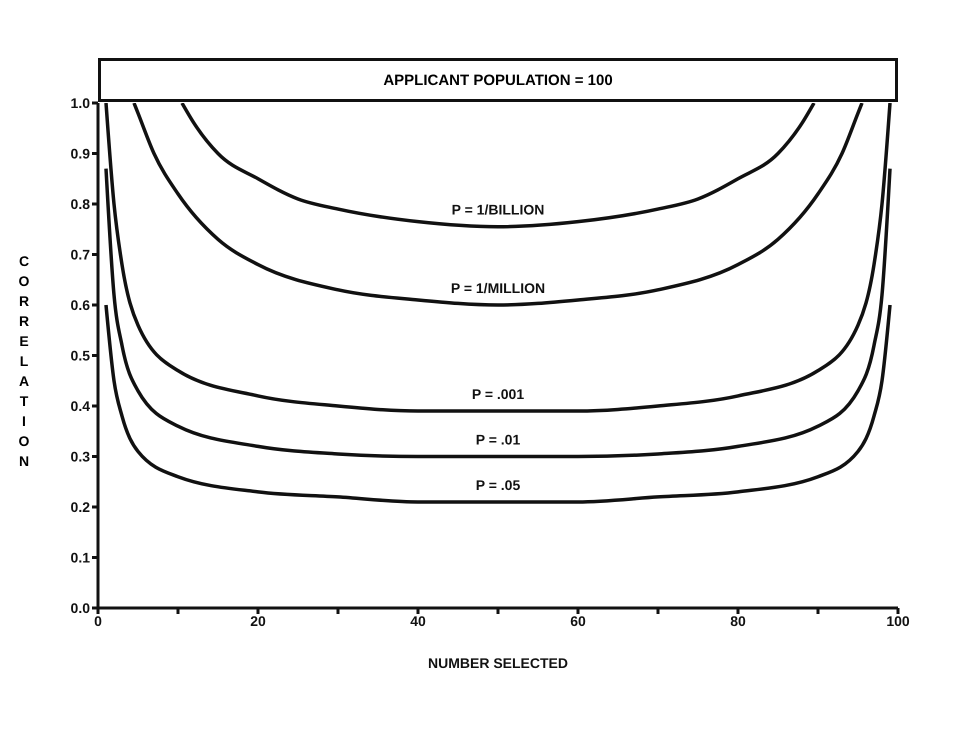  What do you see at coordinates (258, 620) in the screenshot?
I see `x-tick-label: 20` at bounding box center [258, 620].